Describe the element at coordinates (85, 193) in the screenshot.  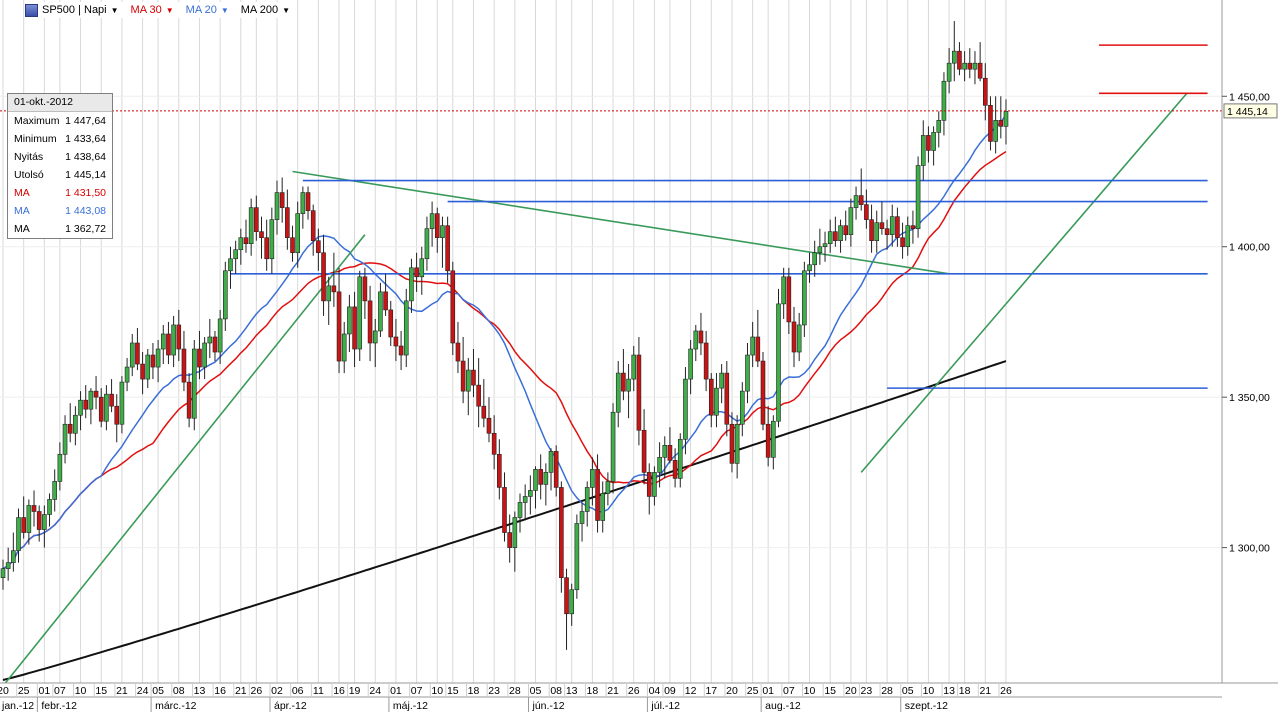
I see `infobox-value: 1 431,50` at that location.